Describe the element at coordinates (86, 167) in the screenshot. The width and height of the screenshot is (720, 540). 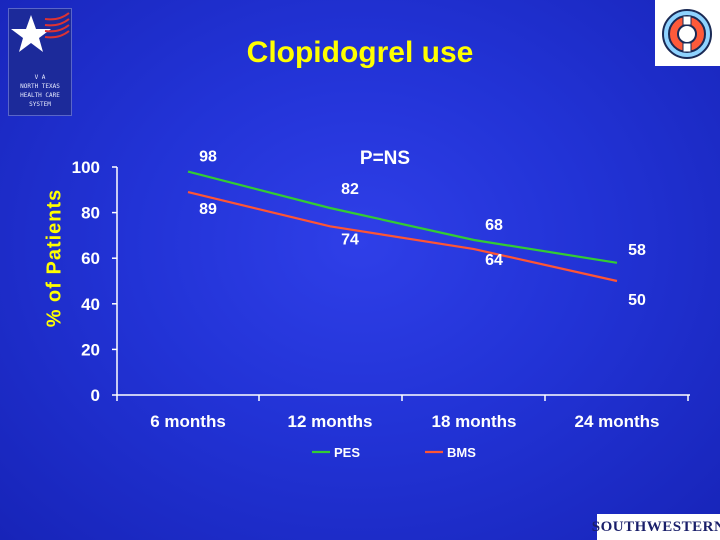
I see `y-tick-label: 100` at that location.